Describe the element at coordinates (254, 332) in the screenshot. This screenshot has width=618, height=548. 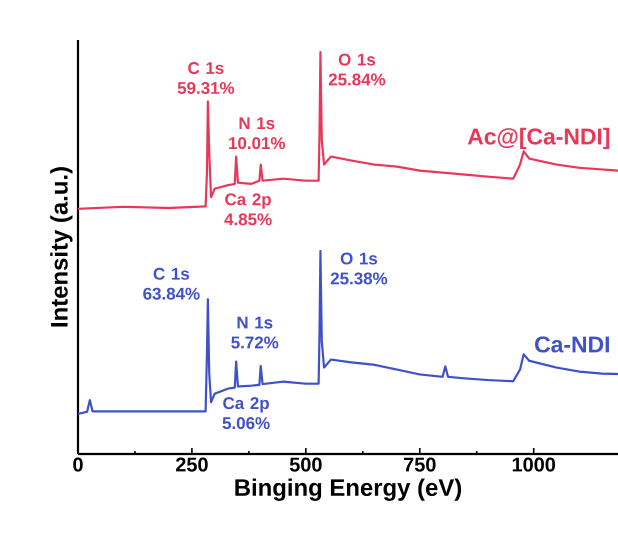
I see `annotation: N 1s 5.72%` at that location.